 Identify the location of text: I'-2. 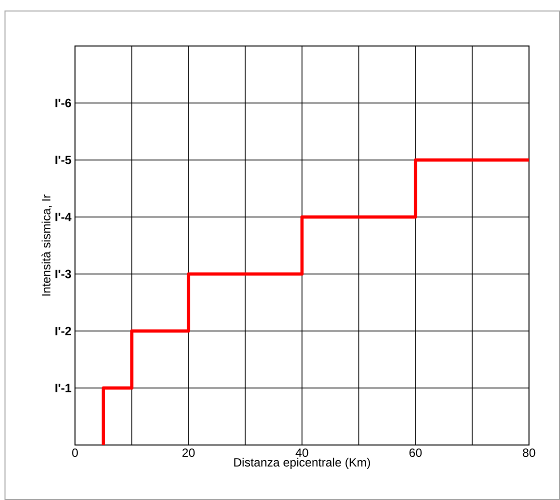
(63, 331).